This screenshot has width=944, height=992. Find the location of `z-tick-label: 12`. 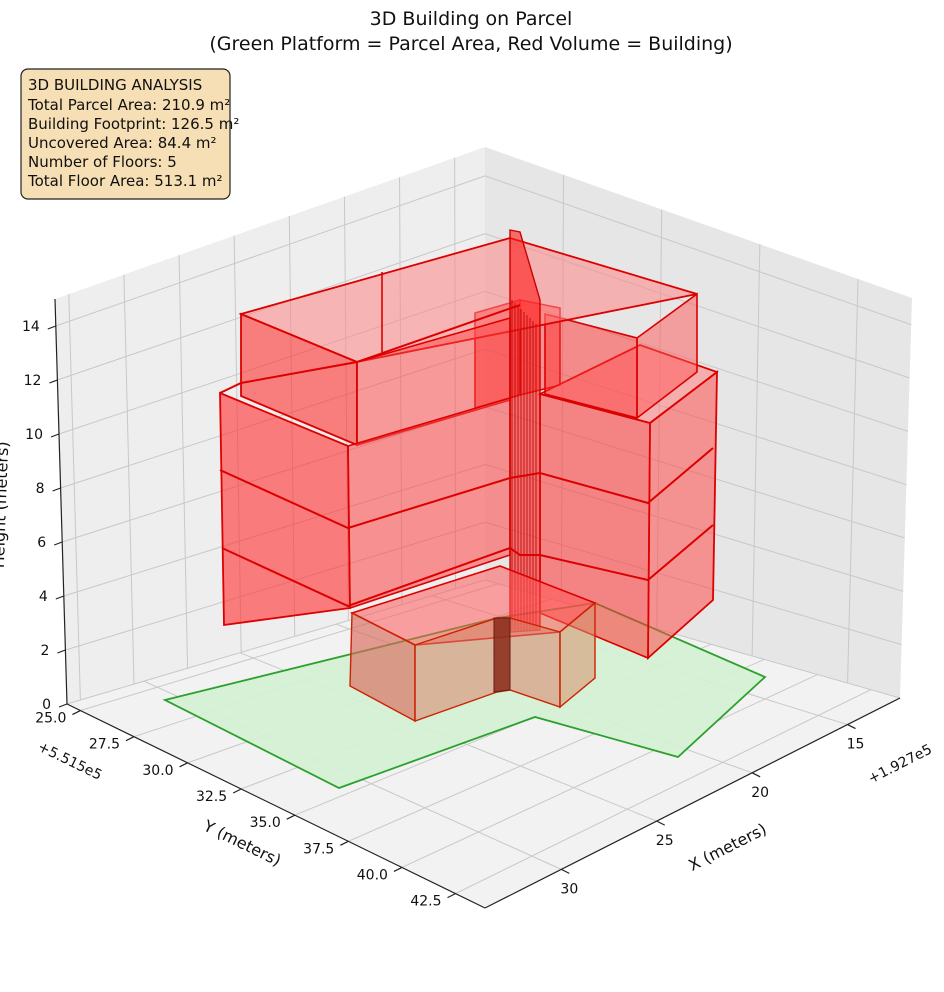

z-tick-label: 12 is located at coordinates (33, 381).